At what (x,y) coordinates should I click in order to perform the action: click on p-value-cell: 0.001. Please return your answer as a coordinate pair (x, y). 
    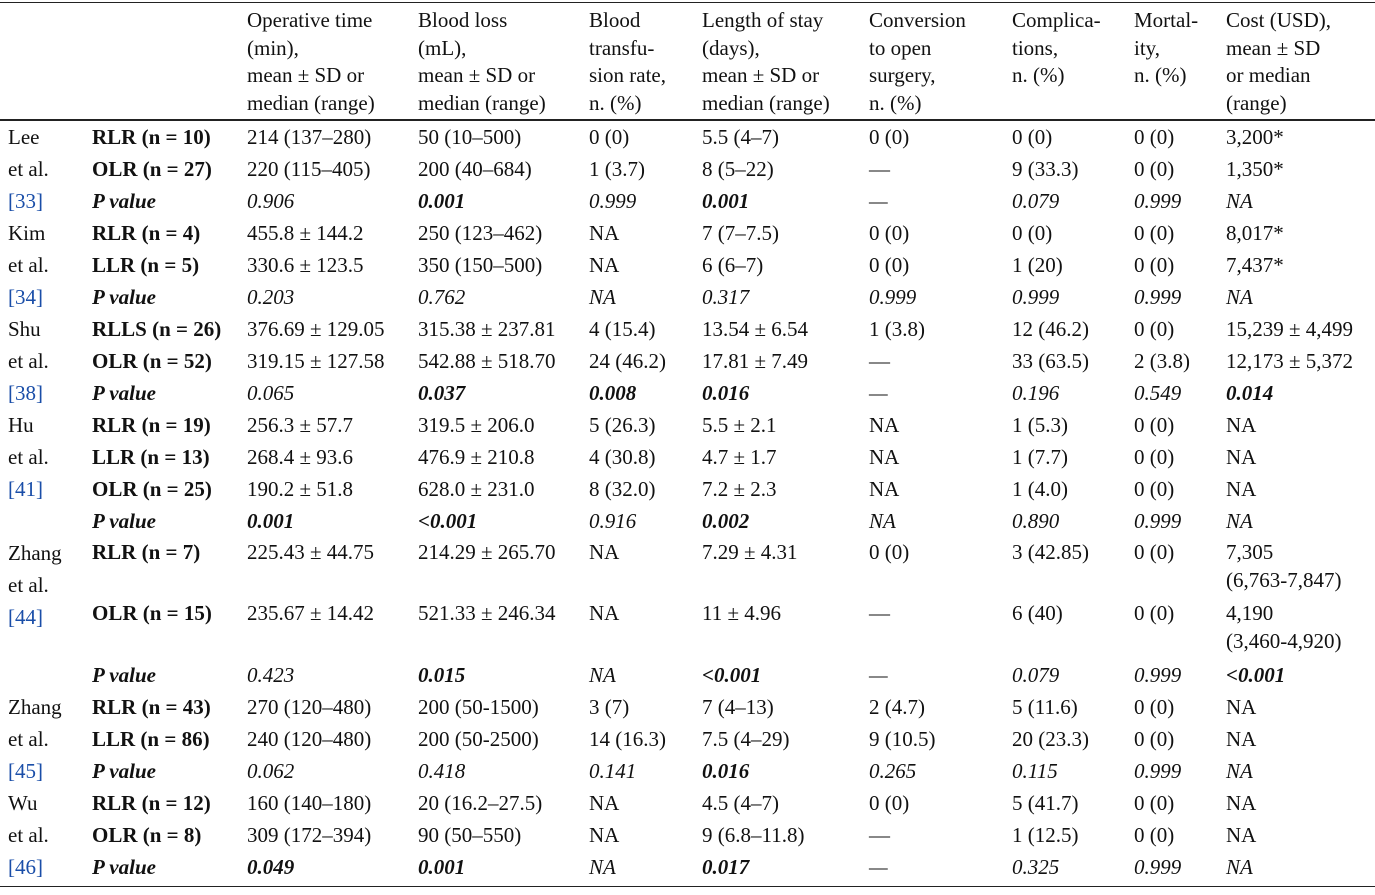
    Looking at the image, I should click on (271, 521).